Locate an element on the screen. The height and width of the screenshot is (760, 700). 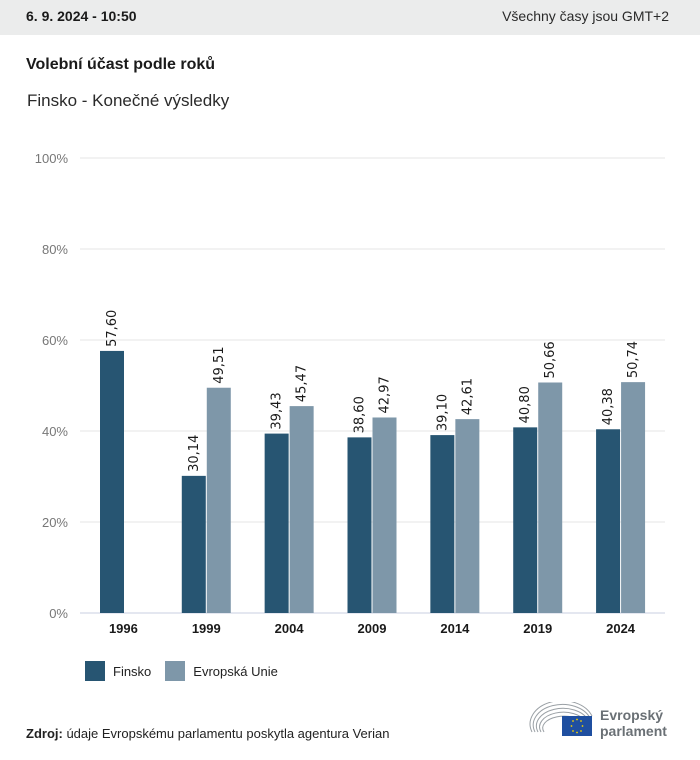
data-label: 50,66 is located at coordinates (550, 359).